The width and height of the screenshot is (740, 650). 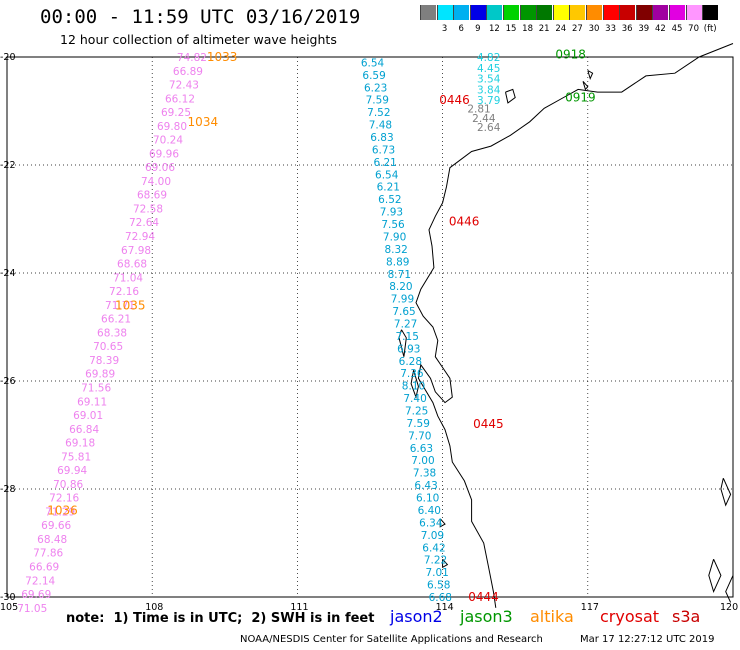 What do you see at coordinates (56, 526) in the screenshot?
I see `wave-height-value: 69.66` at bounding box center [56, 526].